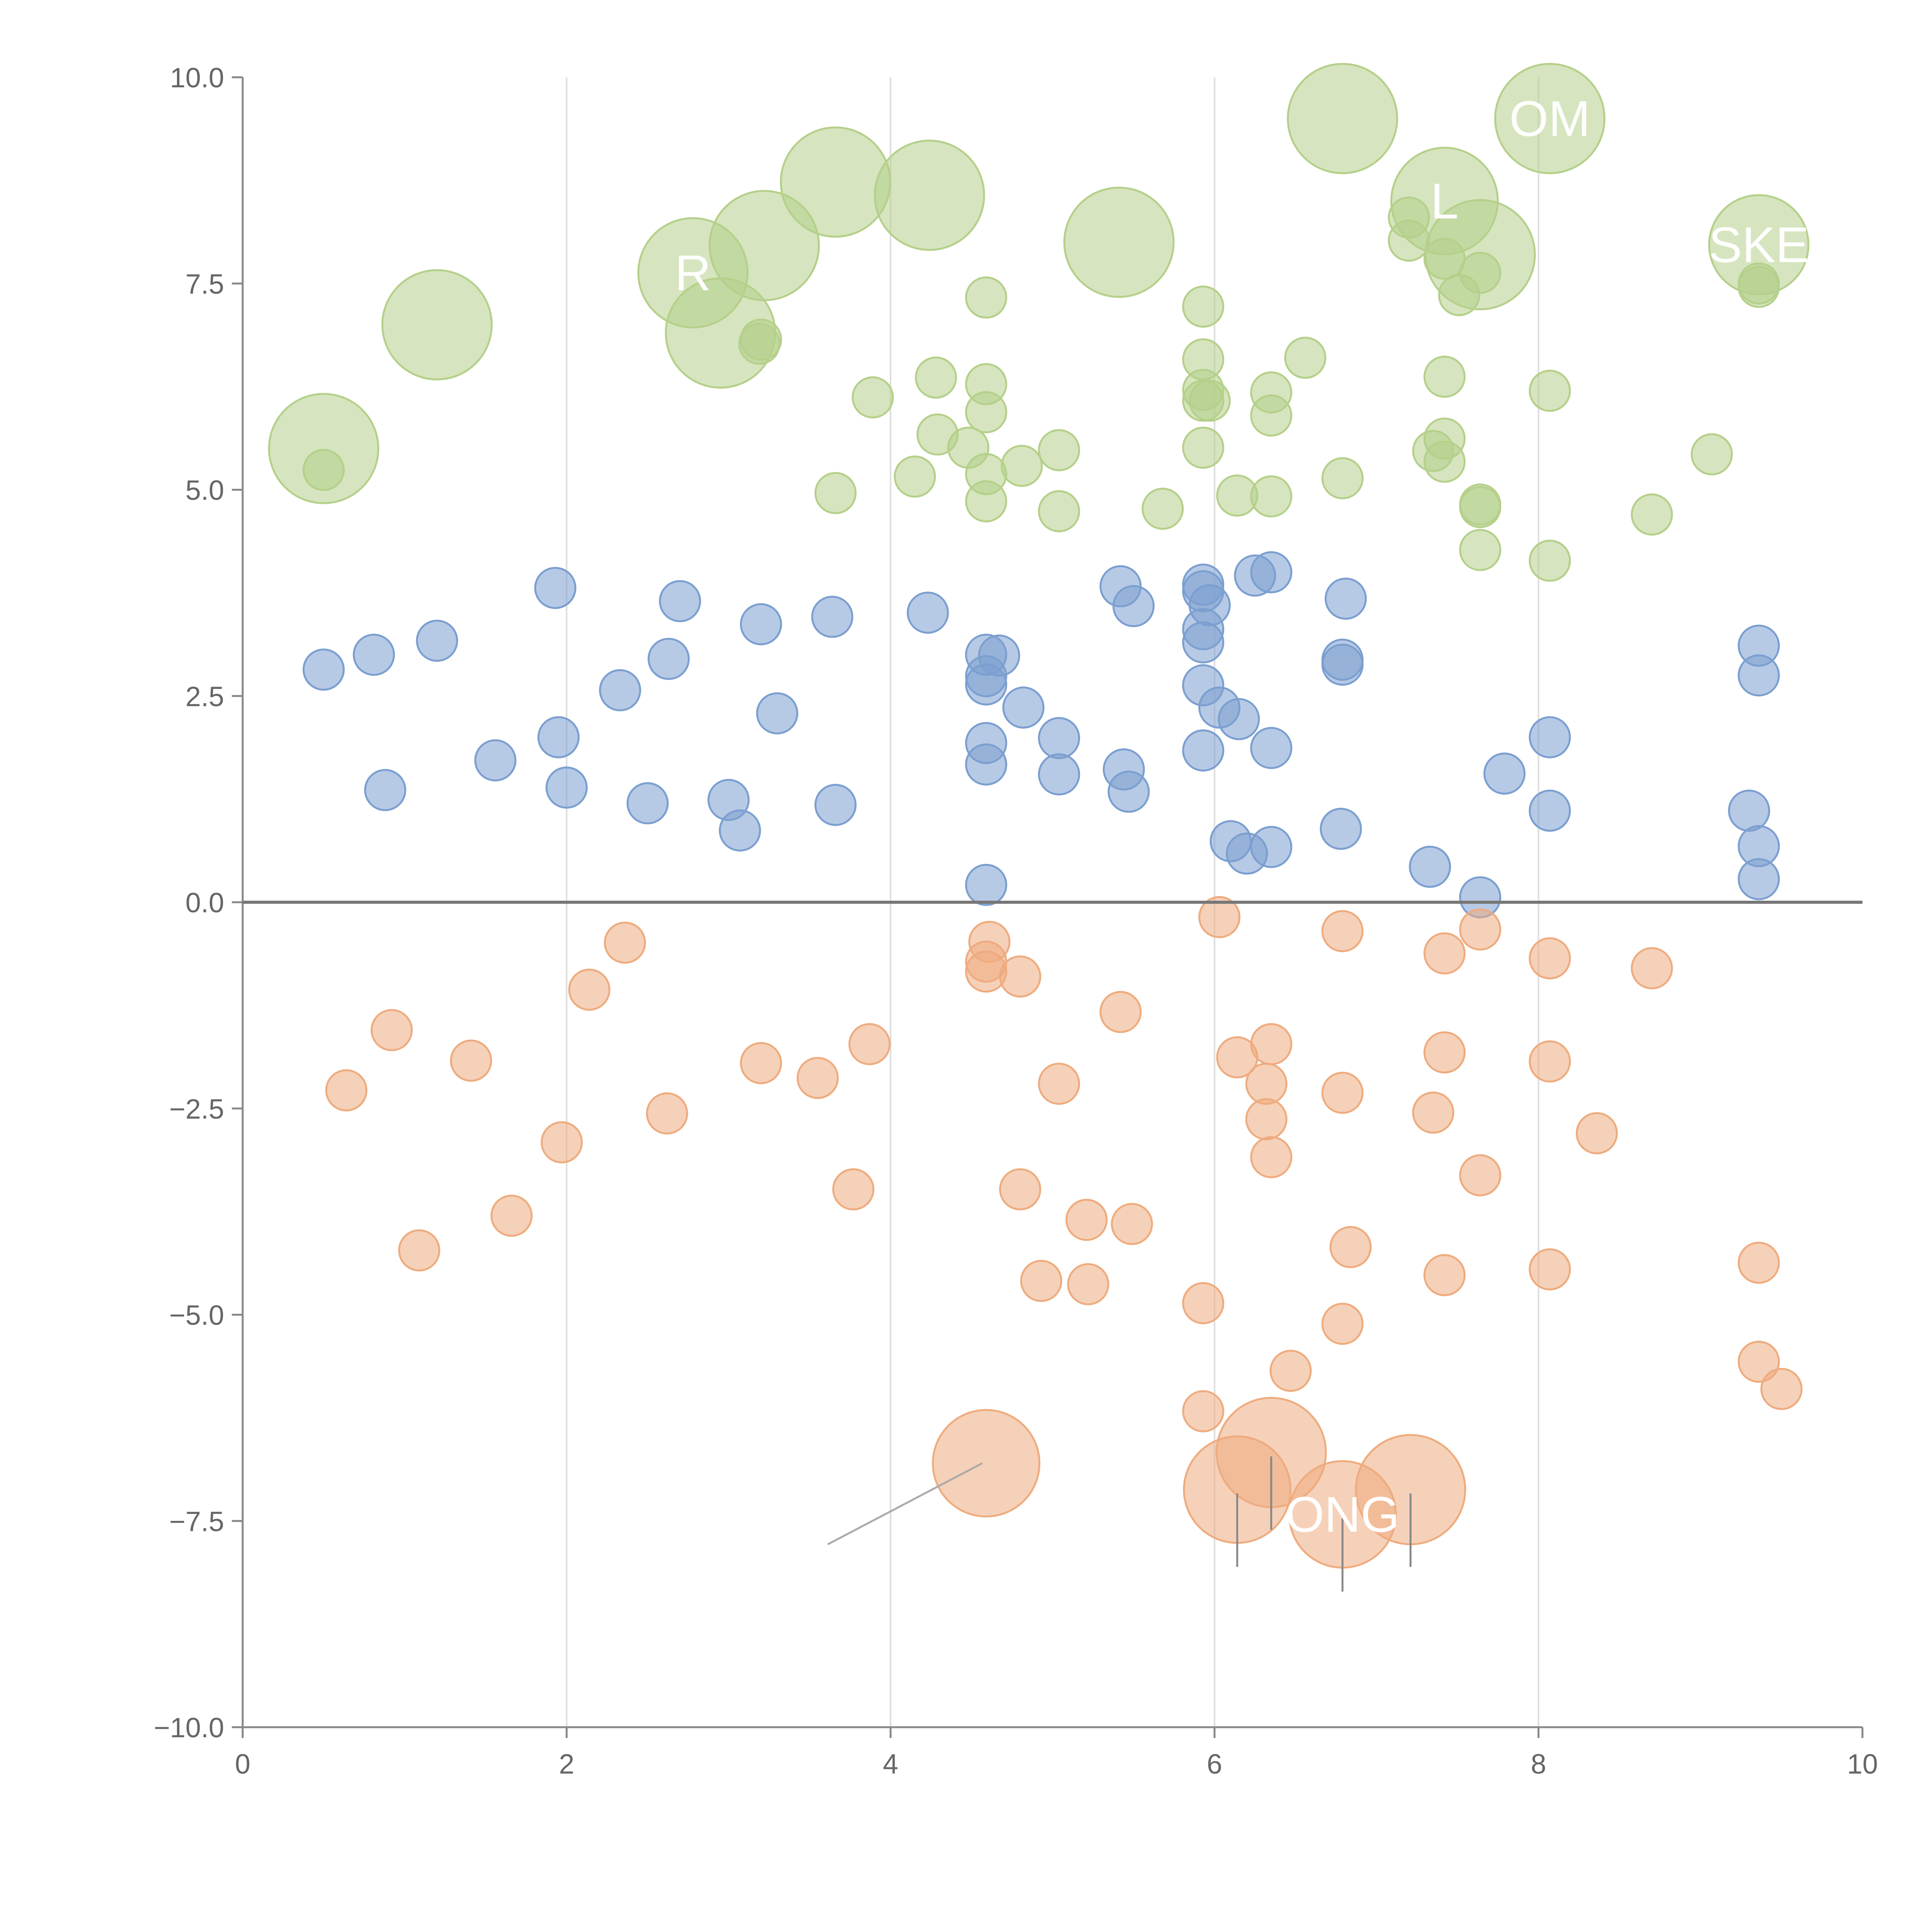 This screenshot has height=1932, width=1932. Describe the element at coordinates (1444, 201) in the screenshot. I see `bubble-label: L` at that location.